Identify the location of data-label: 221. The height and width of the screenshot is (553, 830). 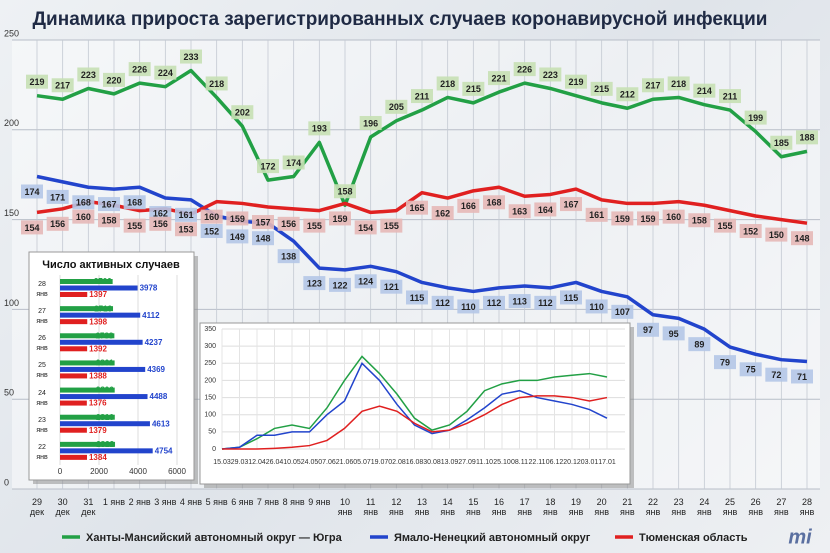
(498, 78).